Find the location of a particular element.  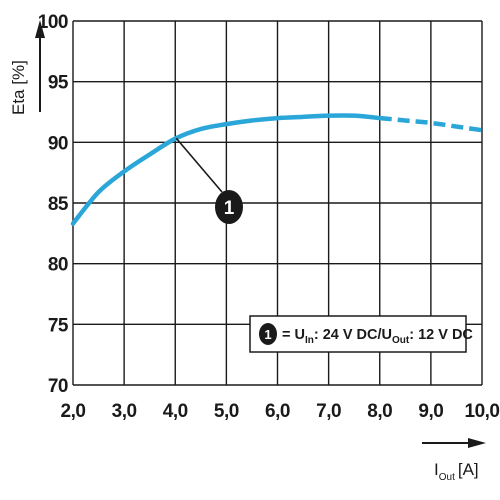

efficiency-curve-solid is located at coordinates (226, 169).